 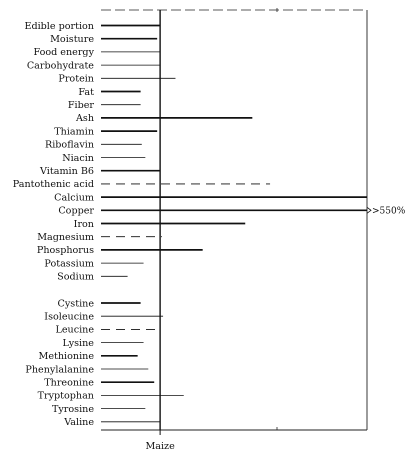 I want to click on off-scale-note: >550%, so click(x=389, y=211).